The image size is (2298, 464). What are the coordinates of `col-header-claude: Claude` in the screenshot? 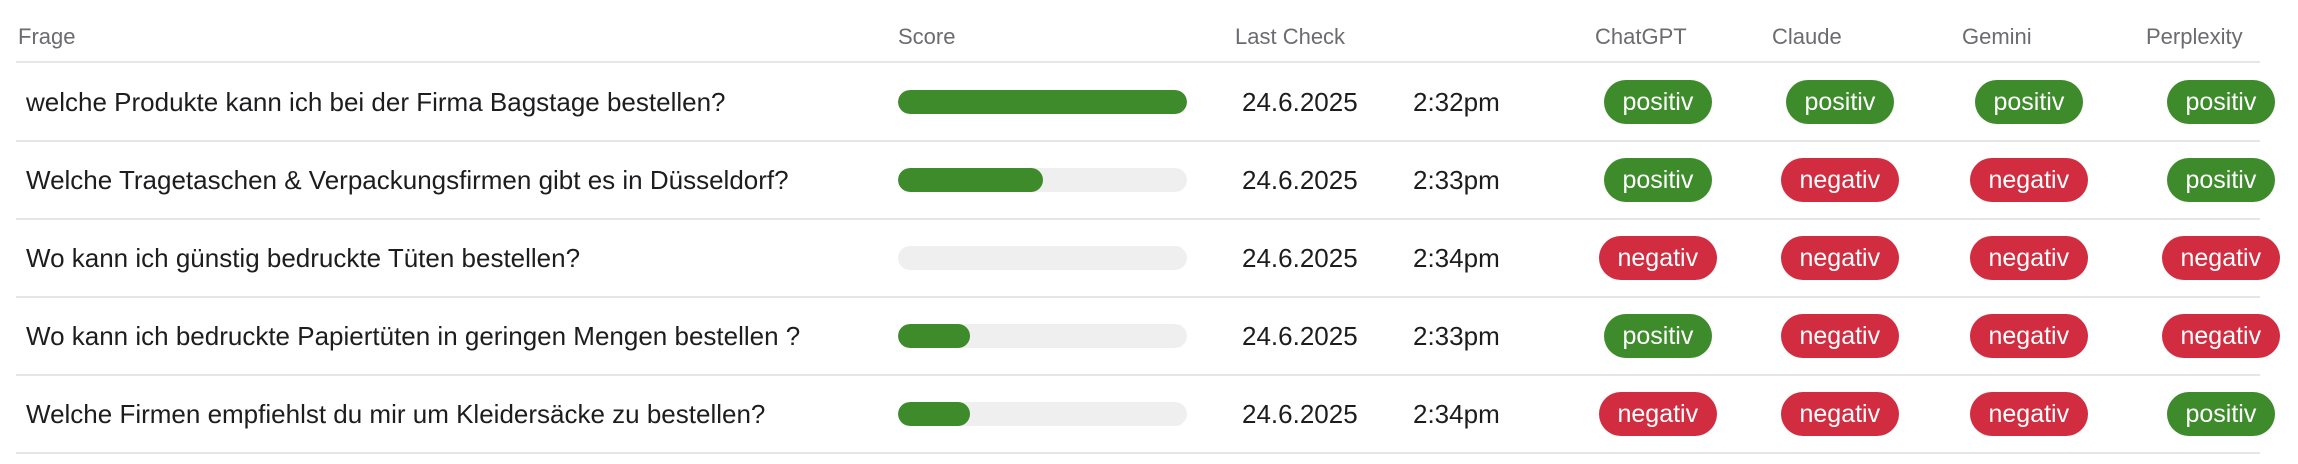 It's located at (1807, 36).